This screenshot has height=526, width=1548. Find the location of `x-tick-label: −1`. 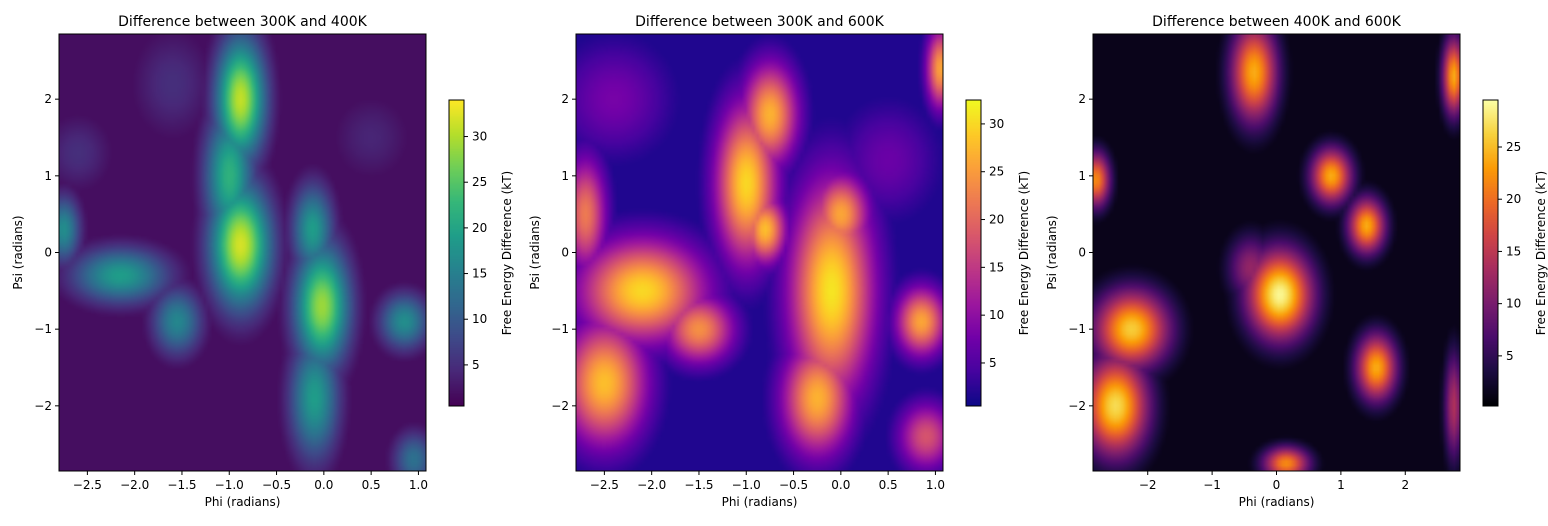

x-tick-label: −1 is located at coordinates (1212, 485).